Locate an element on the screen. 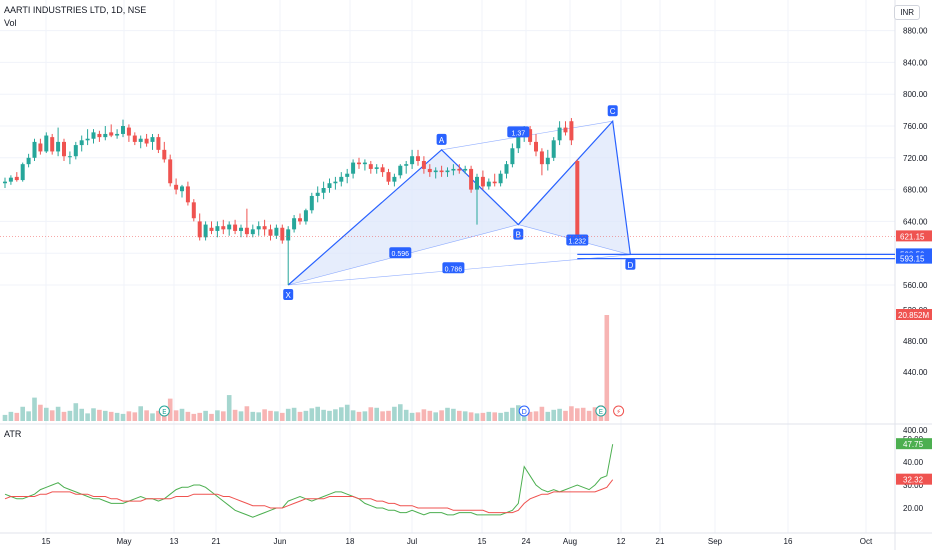  pattern-point-label: B is located at coordinates (518, 235).